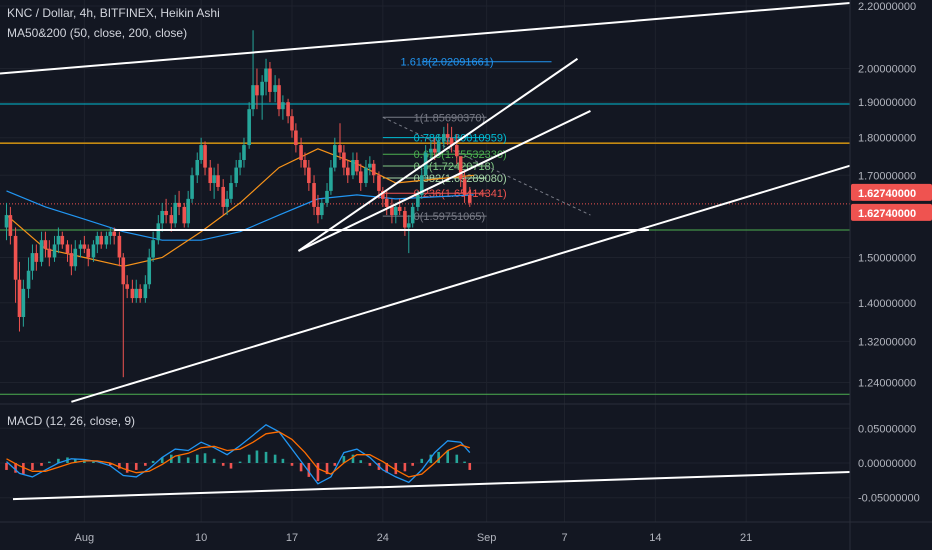 This screenshot has height=550, width=932. I want to click on macd-pane, so click(428, 462).